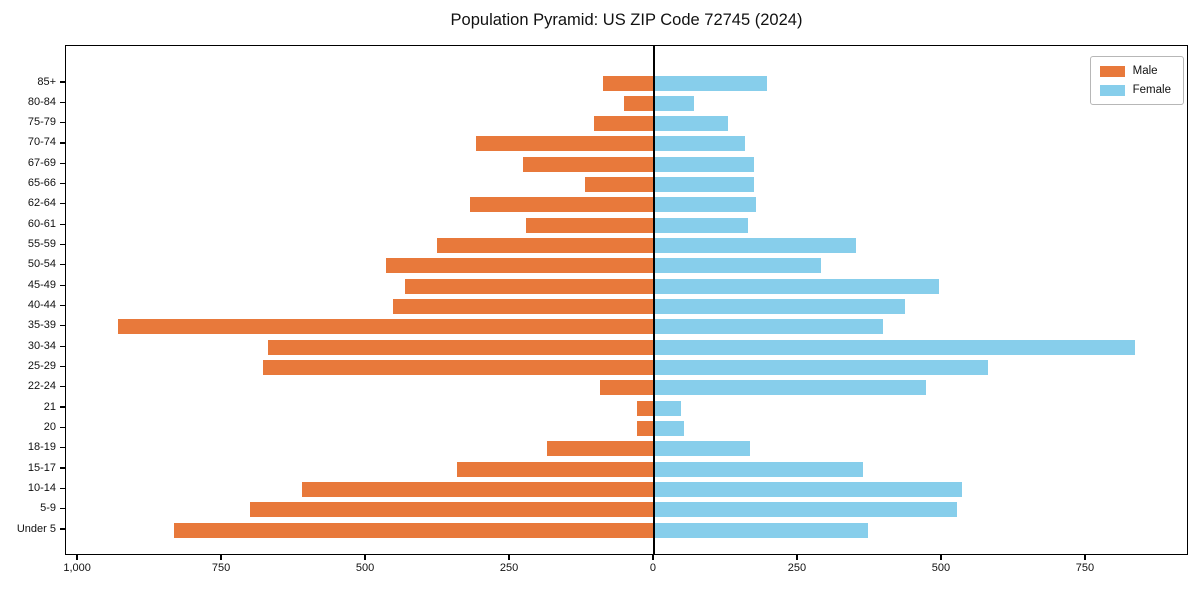  I want to click on x-tick-label: 0, so click(653, 568).